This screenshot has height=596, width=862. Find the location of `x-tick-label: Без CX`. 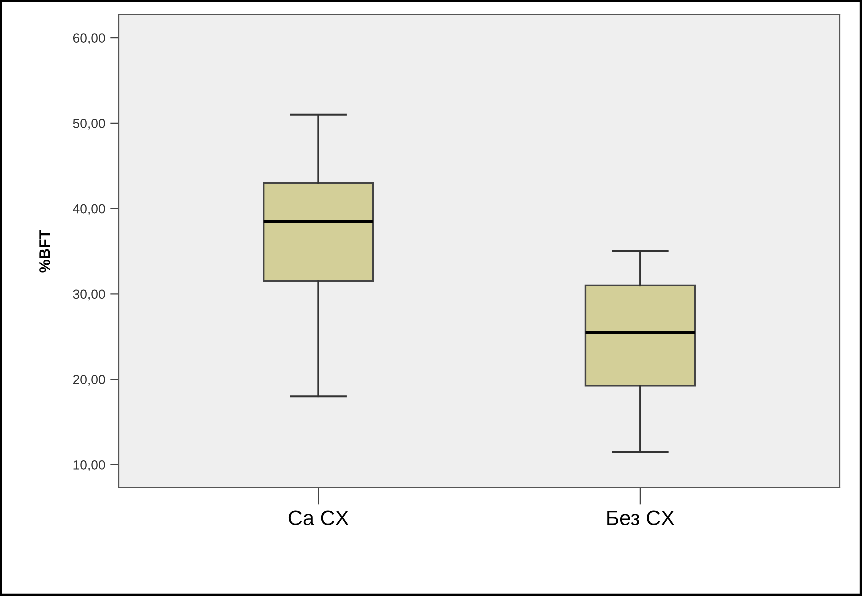

x-tick-label: Без CX is located at coordinates (641, 518).